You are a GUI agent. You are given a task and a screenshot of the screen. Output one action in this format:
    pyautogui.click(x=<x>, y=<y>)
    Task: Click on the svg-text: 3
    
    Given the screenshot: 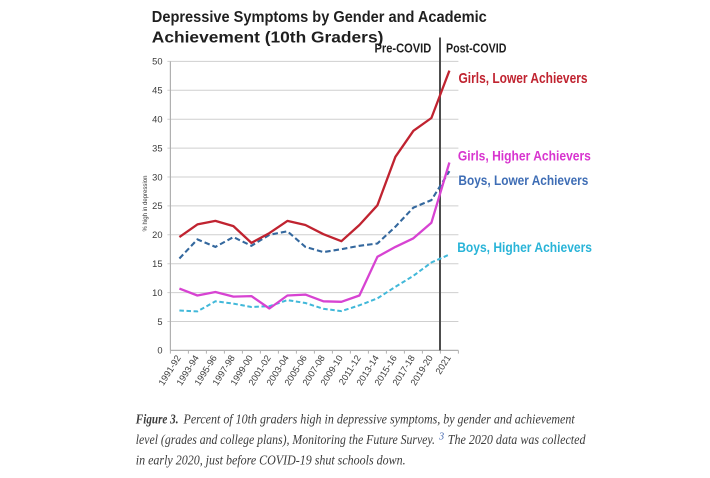 What is the action you would take?
    pyautogui.click(x=441, y=437)
    